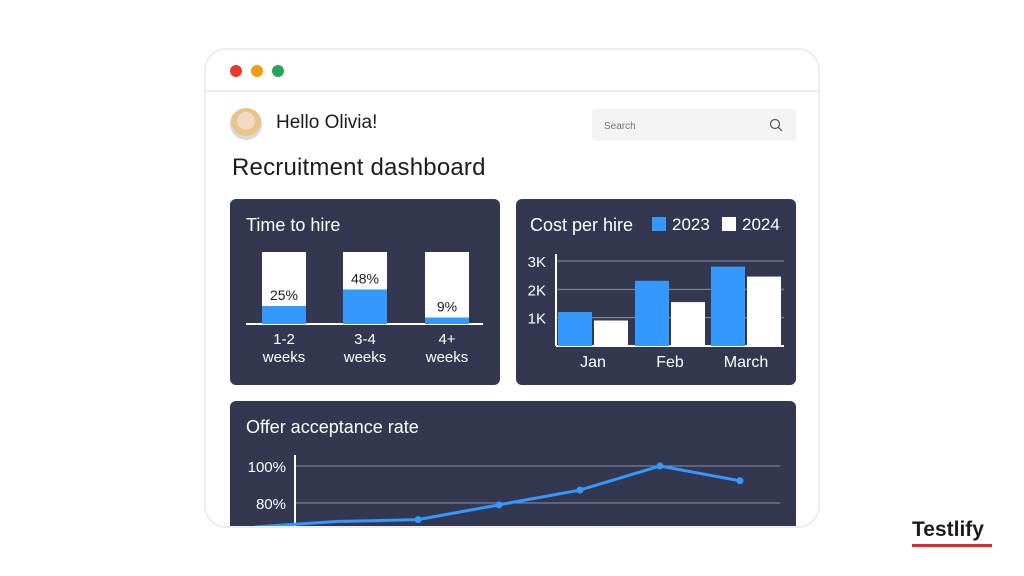 The height and width of the screenshot is (576, 1024). What do you see at coordinates (236, 71) in the screenshot?
I see `close-window-button` at bounding box center [236, 71].